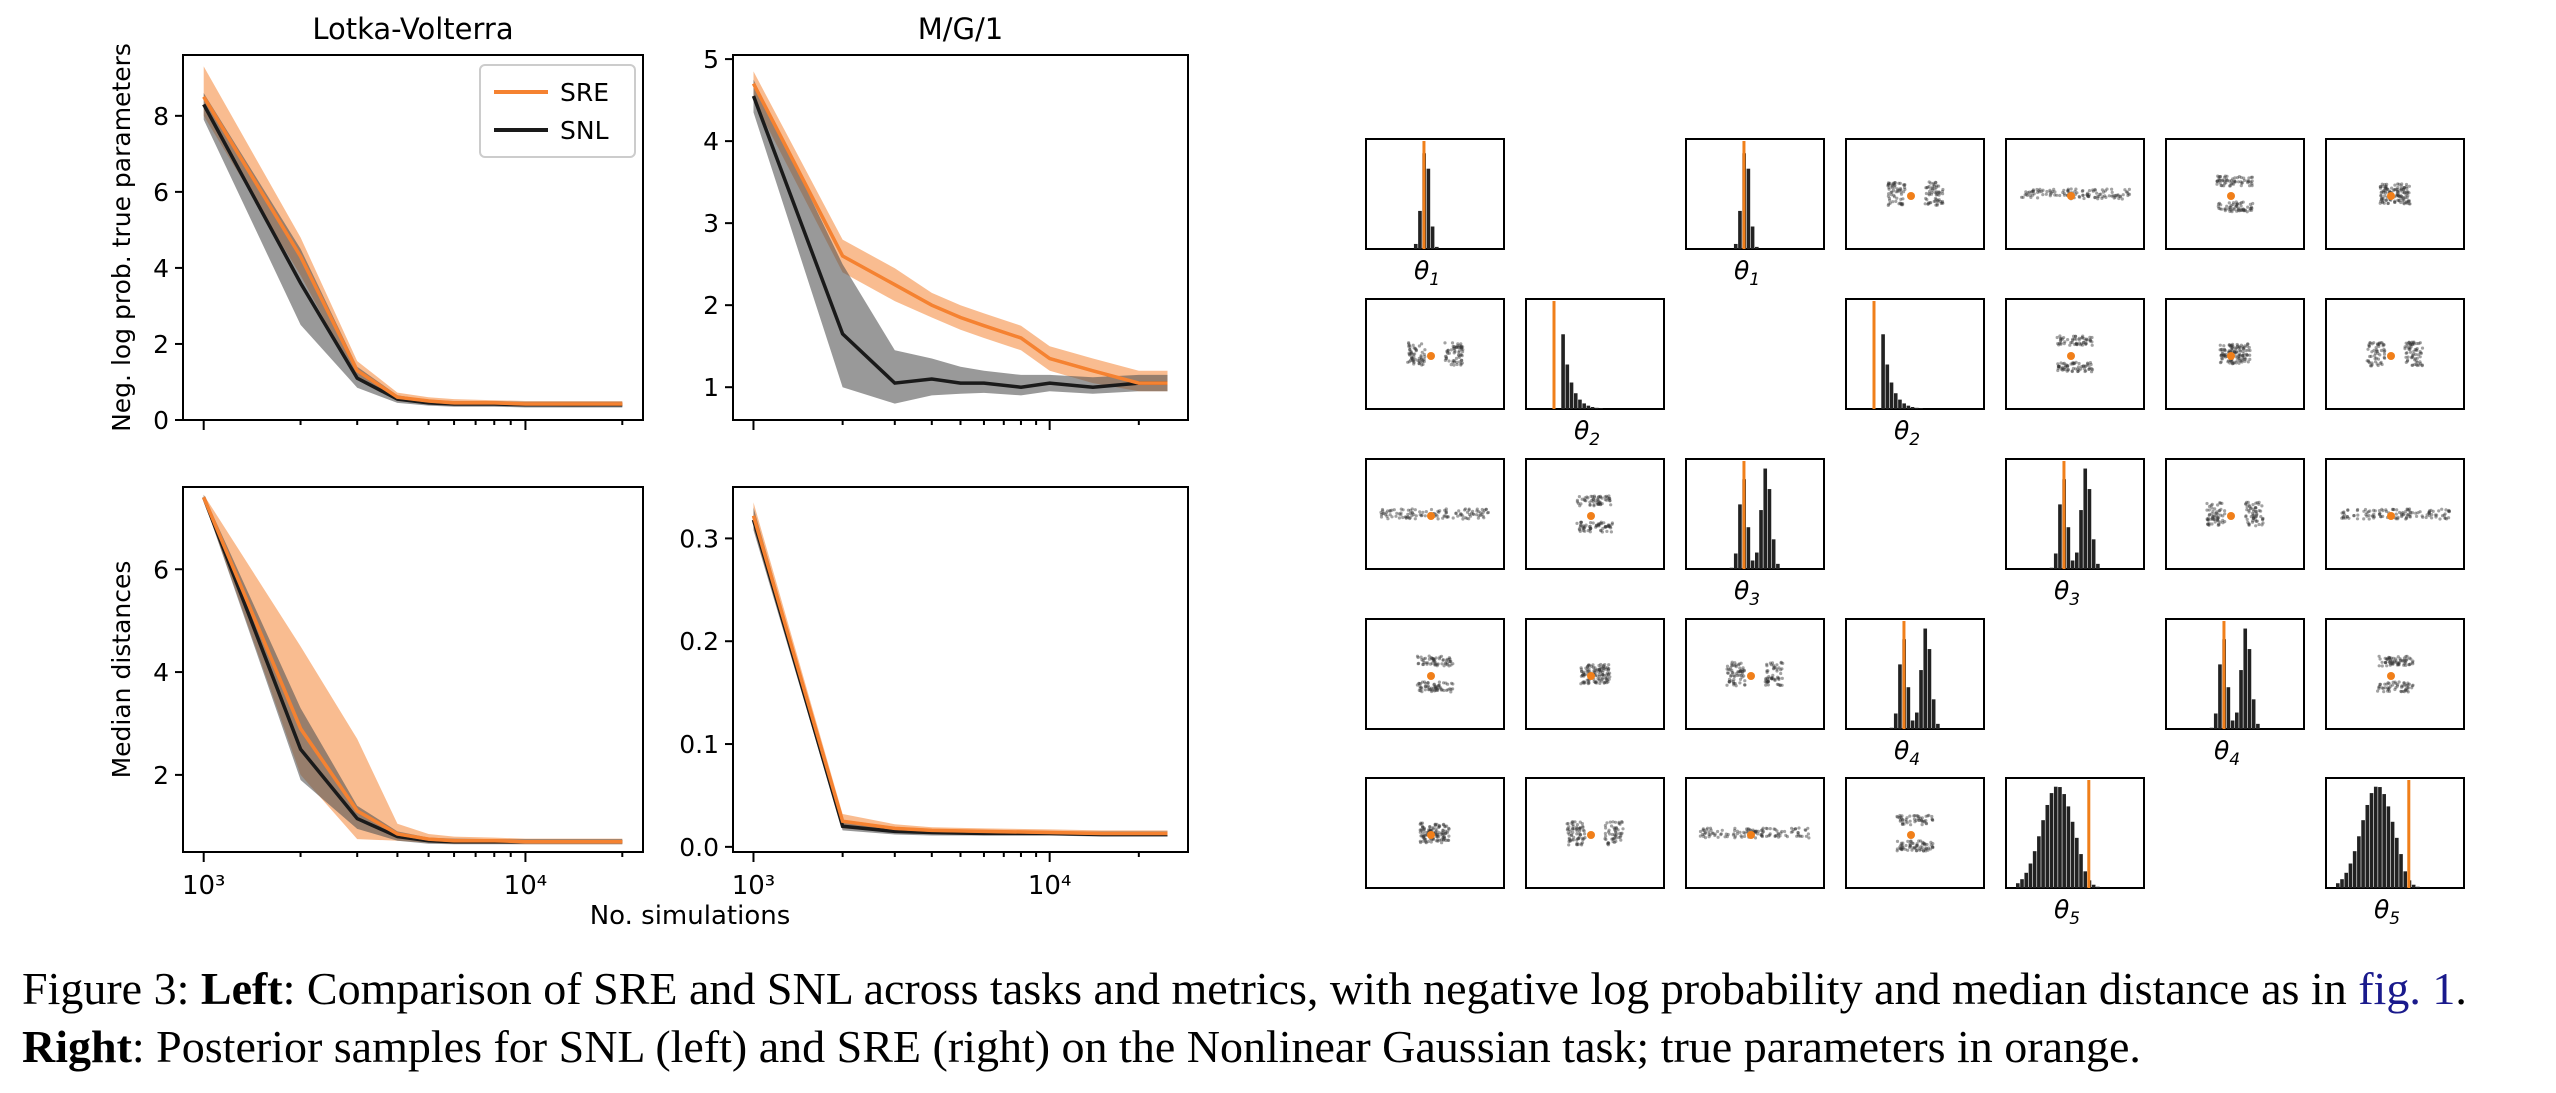 This screenshot has width=2556, height=1093. I want to click on cell-frame, so click(2395, 354).